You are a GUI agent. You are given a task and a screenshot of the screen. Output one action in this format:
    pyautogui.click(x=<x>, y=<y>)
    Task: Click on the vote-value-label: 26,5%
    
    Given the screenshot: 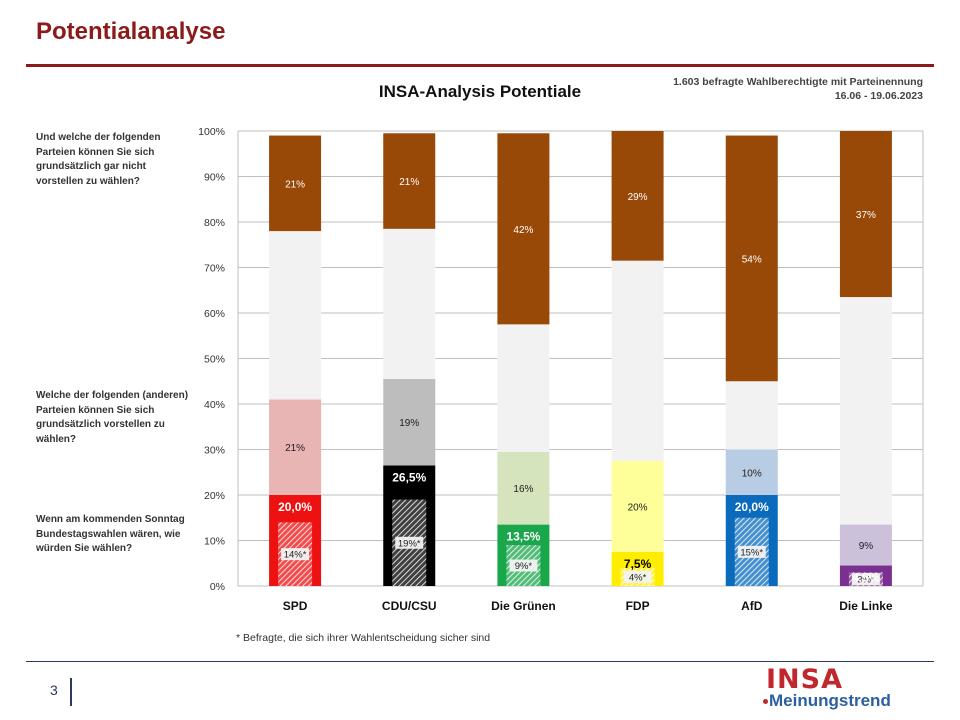 What is the action you would take?
    pyautogui.click(x=409, y=477)
    